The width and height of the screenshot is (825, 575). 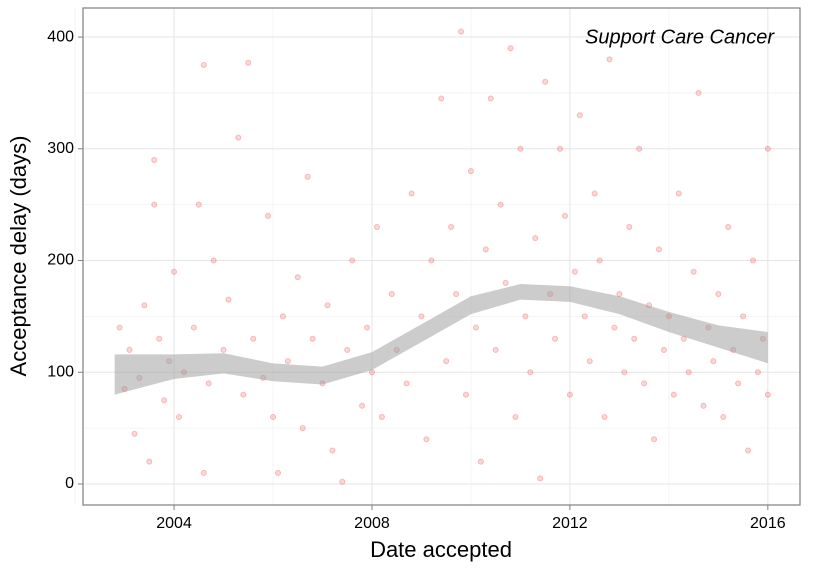 What do you see at coordinates (441, 549) in the screenshot?
I see `x-axis-title: Date accepted` at bounding box center [441, 549].